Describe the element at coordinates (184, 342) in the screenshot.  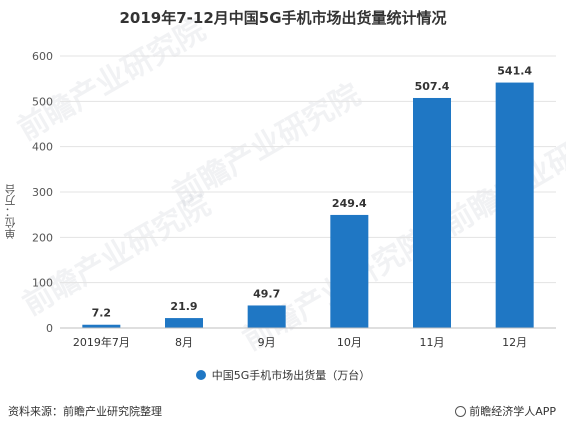
I see `x-tick-label: 8月` at that location.